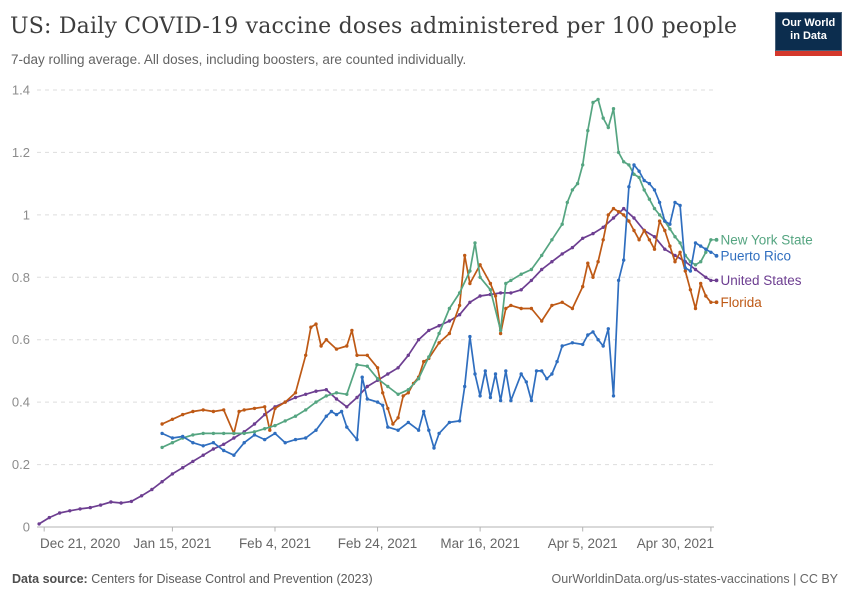 Image resolution: width=850 pixels, height=600 pixels. I want to click on x-tick-label: Jan 15, 2021, so click(172, 543).